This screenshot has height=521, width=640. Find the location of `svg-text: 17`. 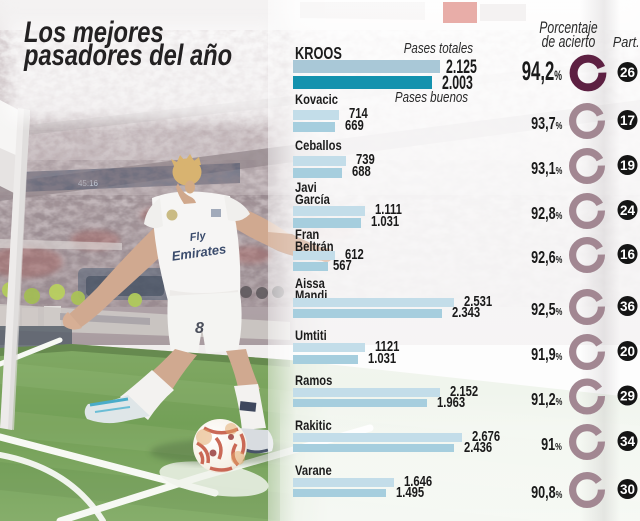

svg-text: 17 is located at coordinates (627, 120).